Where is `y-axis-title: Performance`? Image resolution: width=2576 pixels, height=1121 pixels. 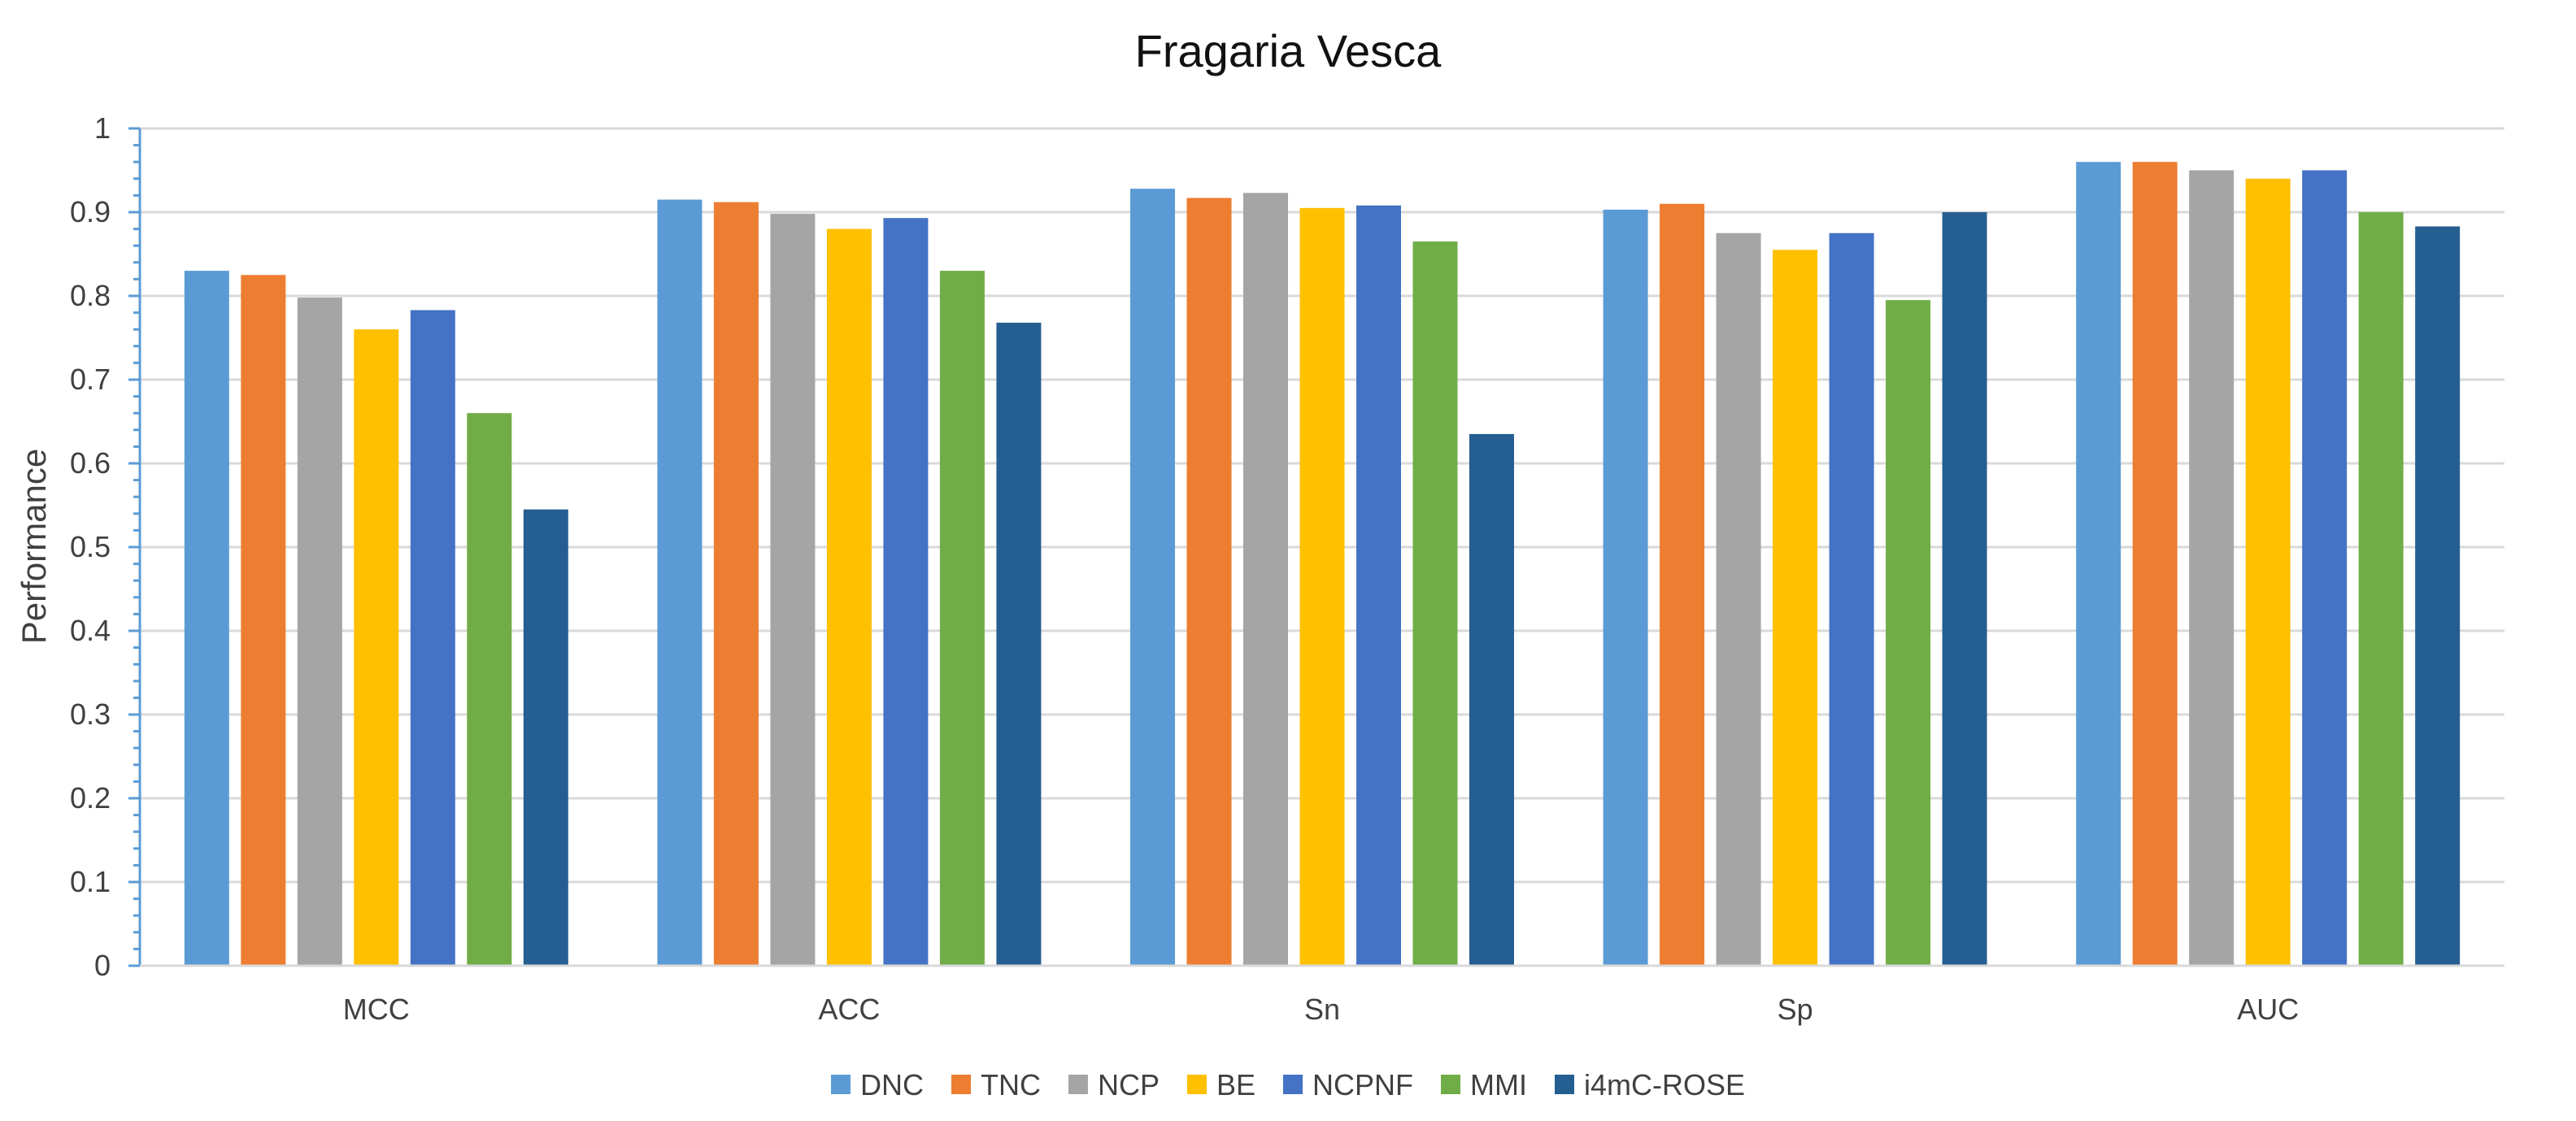 y-axis-title: Performance is located at coordinates (34, 546).